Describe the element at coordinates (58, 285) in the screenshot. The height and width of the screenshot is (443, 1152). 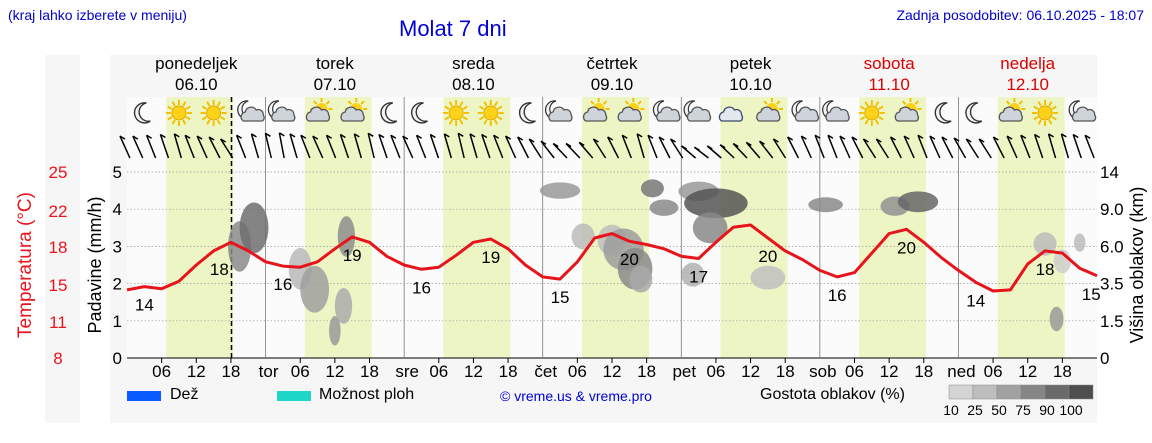
I see `temperature-tick: 15` at that location.